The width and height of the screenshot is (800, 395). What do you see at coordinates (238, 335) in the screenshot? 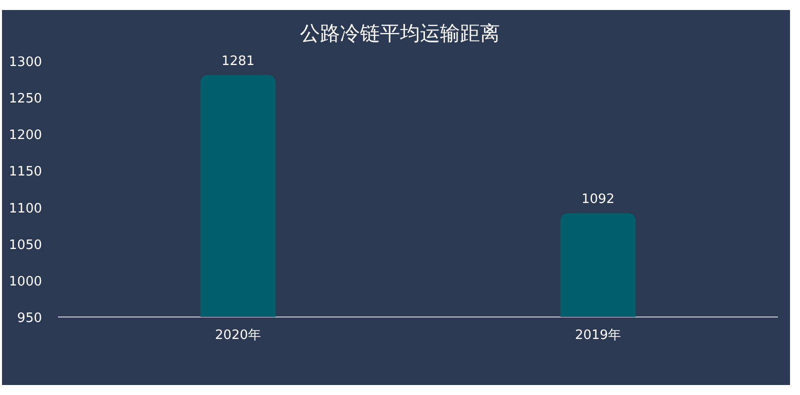
I see `x-tick-label: 2020年` at bounding box center [238, 335].